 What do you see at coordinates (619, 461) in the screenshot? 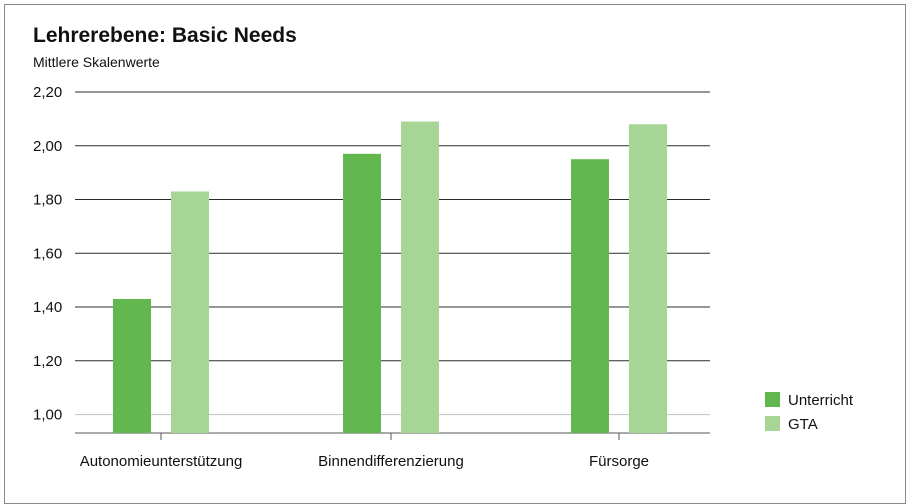
I see `x-category-label: Fürsorge` at bounding box center [619, 461].